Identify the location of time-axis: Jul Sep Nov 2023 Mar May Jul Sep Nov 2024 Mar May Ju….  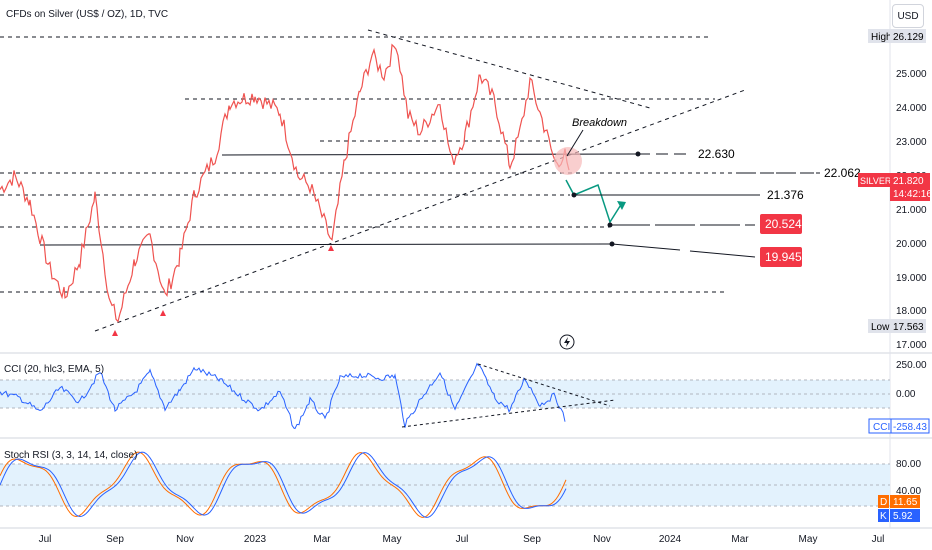
(462, 539).